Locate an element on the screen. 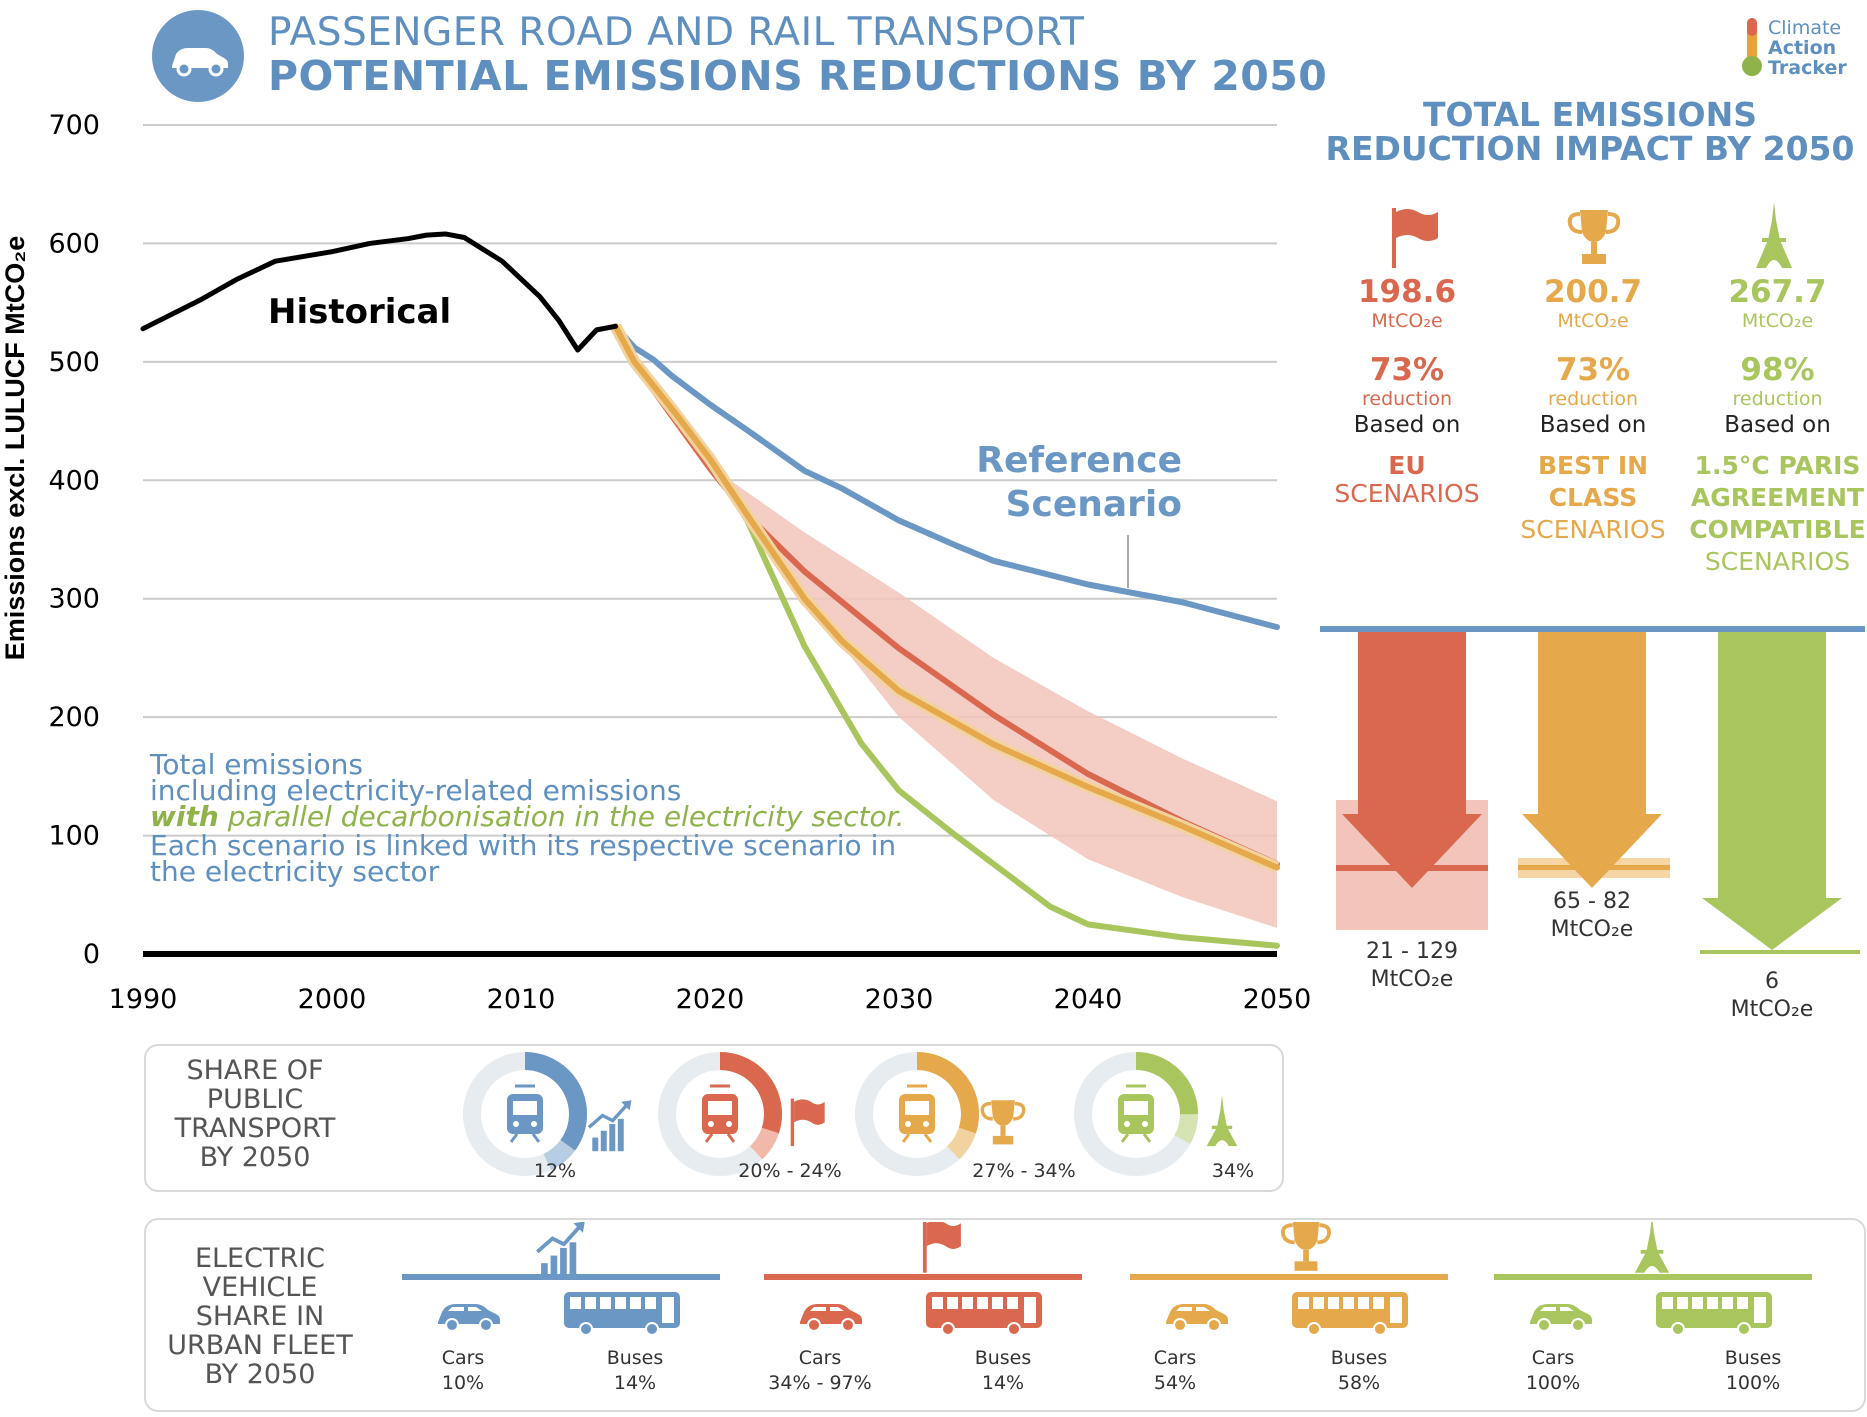  note-line5: the electricity sector is located at coordinates (295, 871).